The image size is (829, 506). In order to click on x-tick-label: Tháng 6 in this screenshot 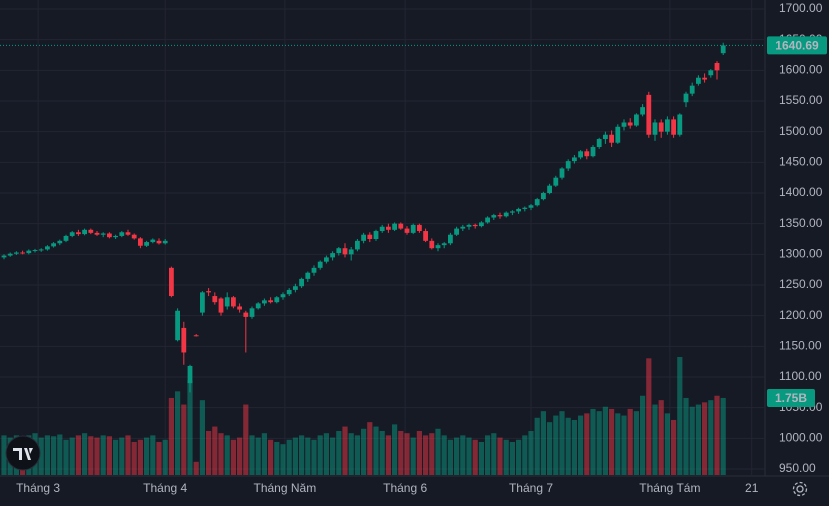, I will do `click(405, 488)`.